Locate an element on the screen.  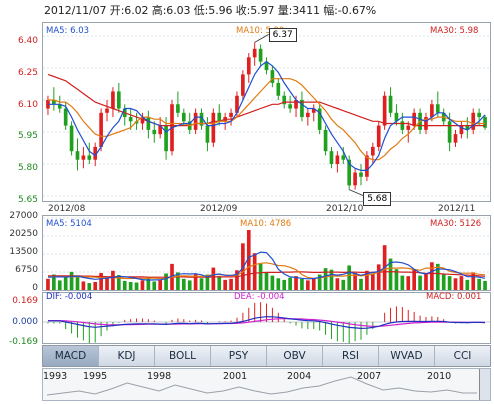
ma5-legend: MA5: 6.03 is located at coordinates (68, 31).